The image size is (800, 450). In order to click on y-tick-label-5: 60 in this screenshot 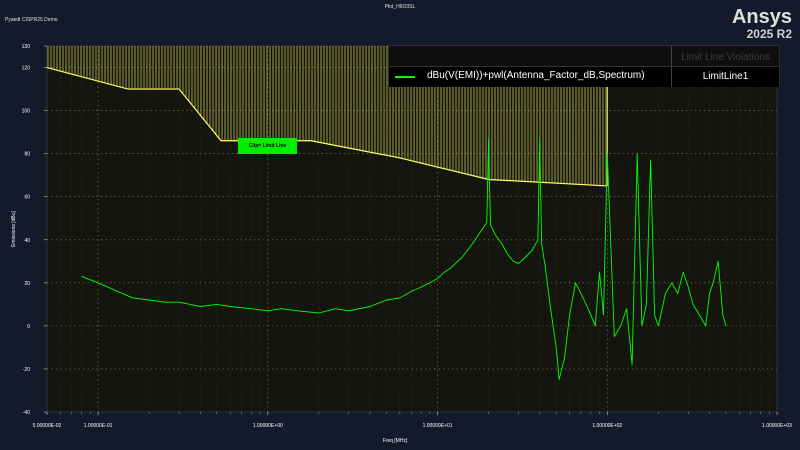, I will do `click(27, 198)`.